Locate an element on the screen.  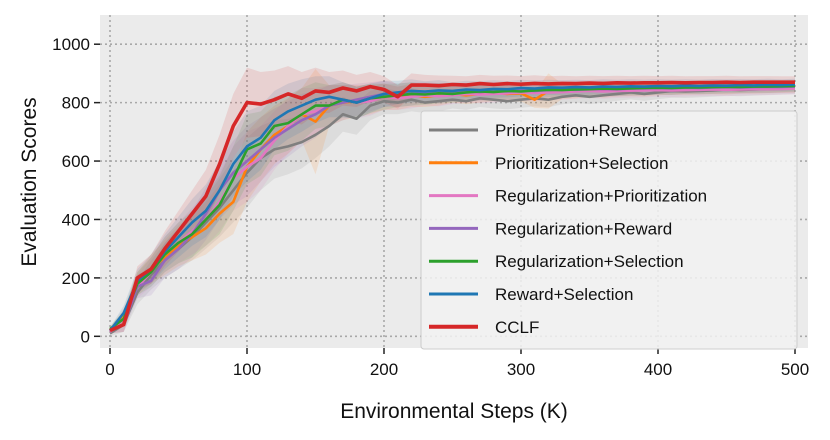
x-tick-label: 0 is located at coordinates (109, 369).